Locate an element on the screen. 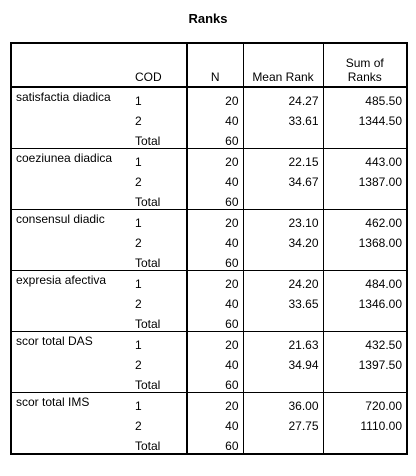  value-cell: 720.00 is located at coordinates (364, 402).